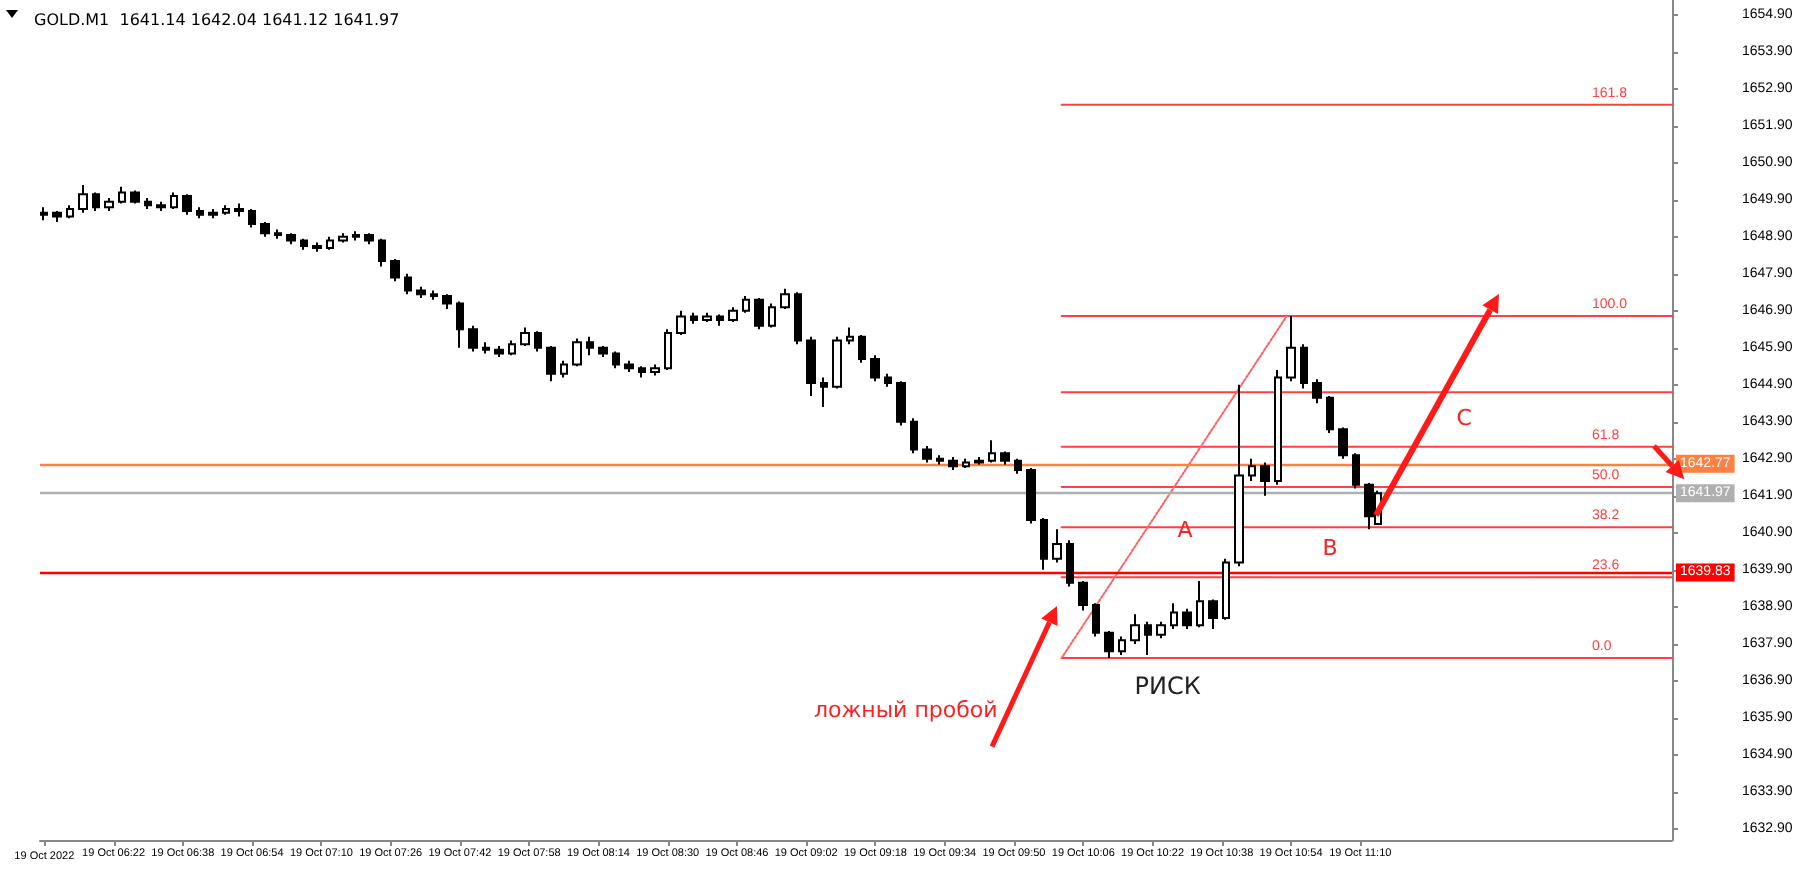  I want to click on annotation: B, so click(1330, 547).